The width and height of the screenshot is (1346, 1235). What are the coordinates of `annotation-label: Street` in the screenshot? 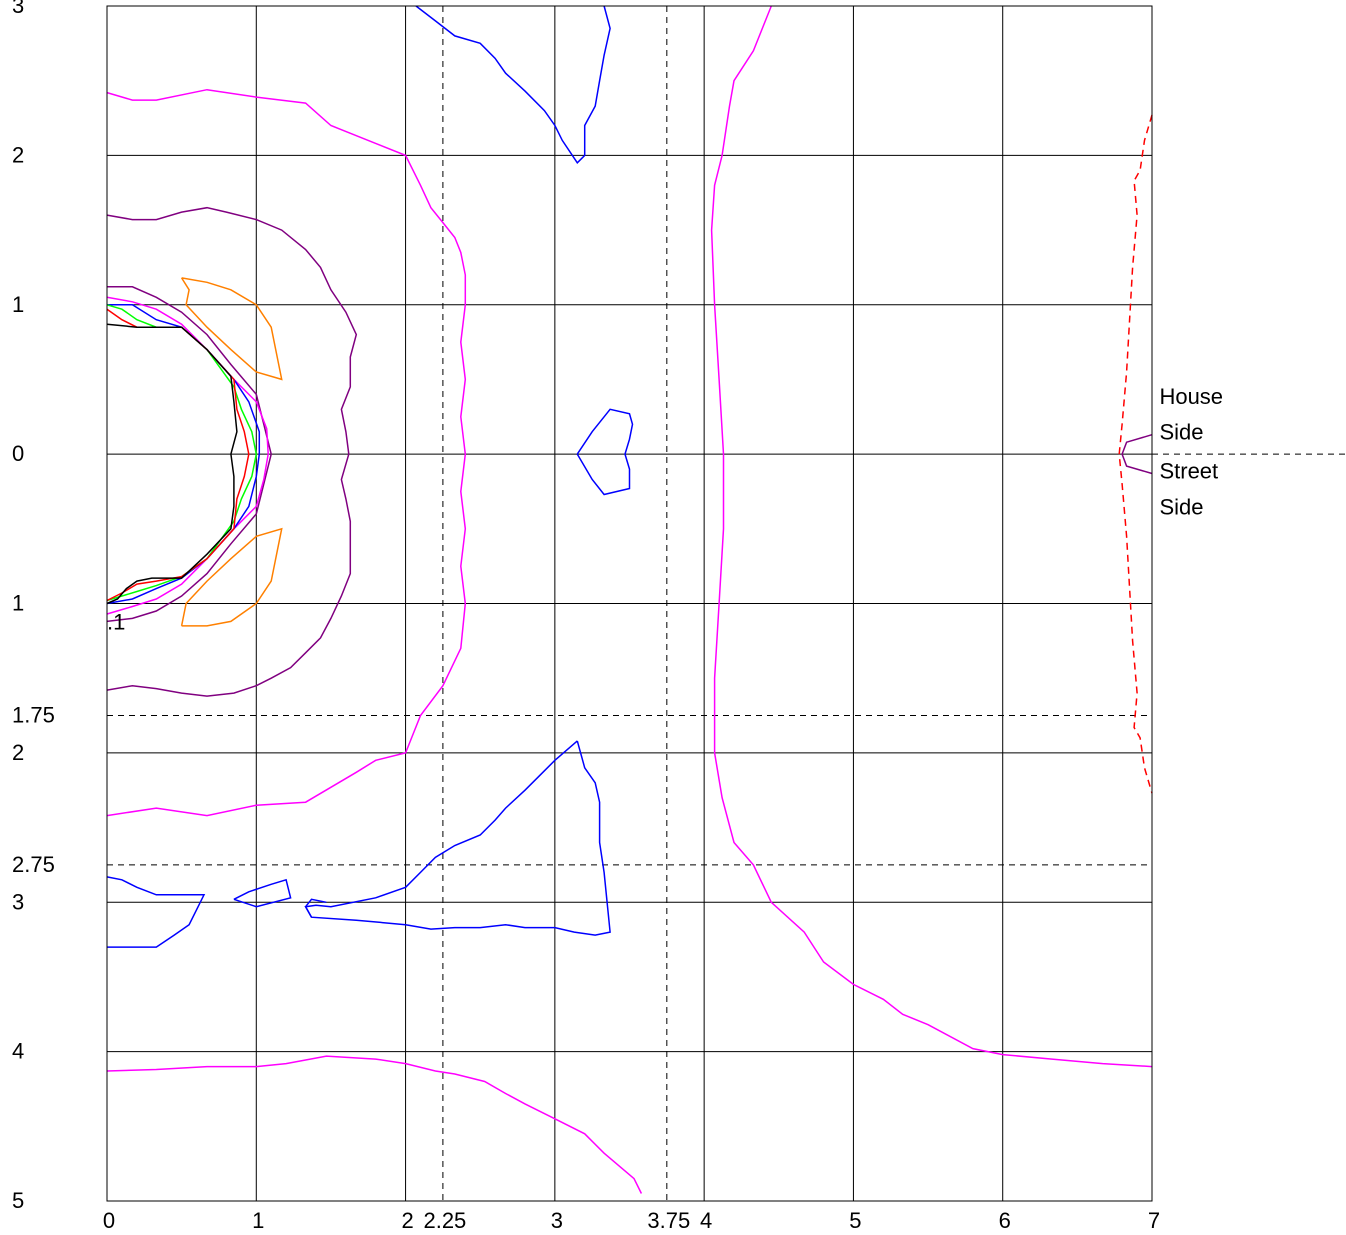 It's located at (1188, 471).